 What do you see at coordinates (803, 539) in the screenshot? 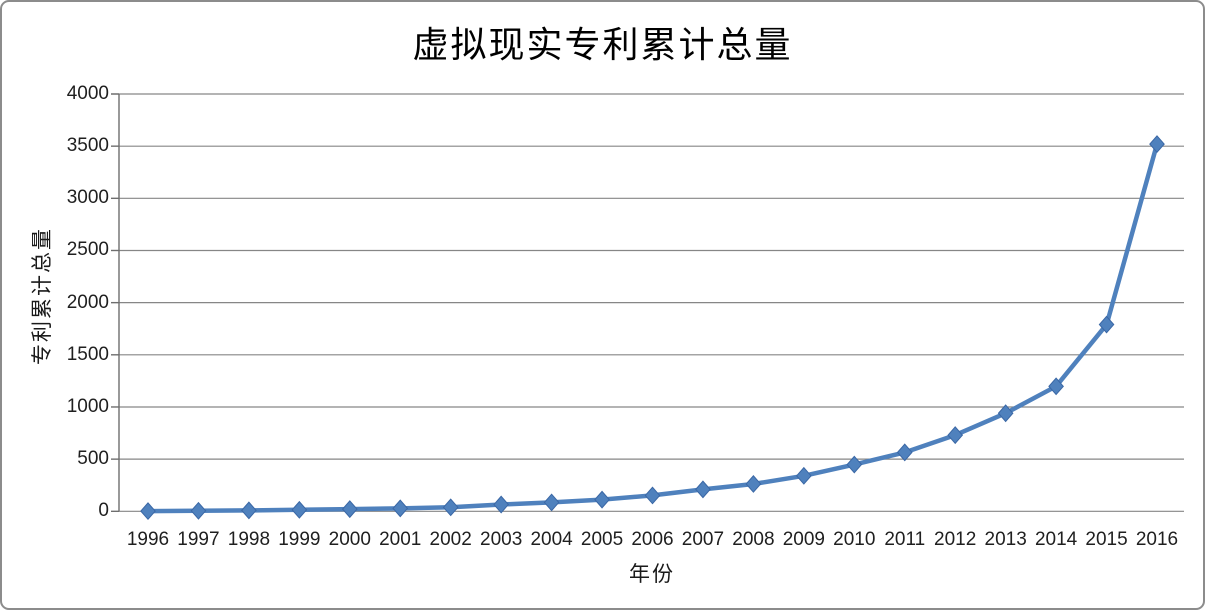
I see `x-tick-label: 2009` at bounding box center [803, 539].